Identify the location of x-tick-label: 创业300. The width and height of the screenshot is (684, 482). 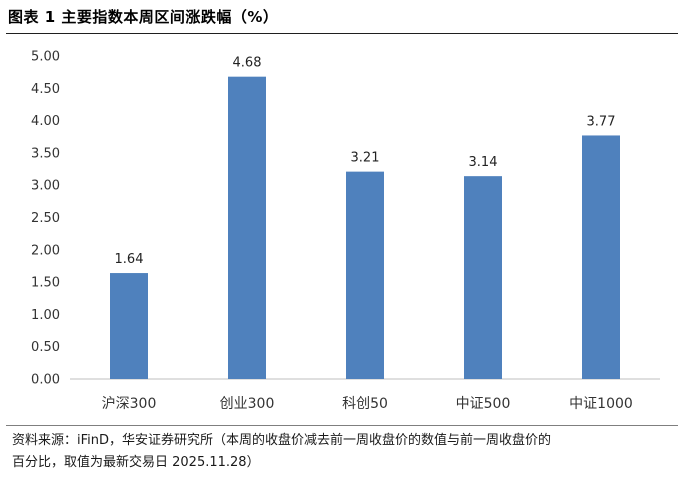
(247, 404).